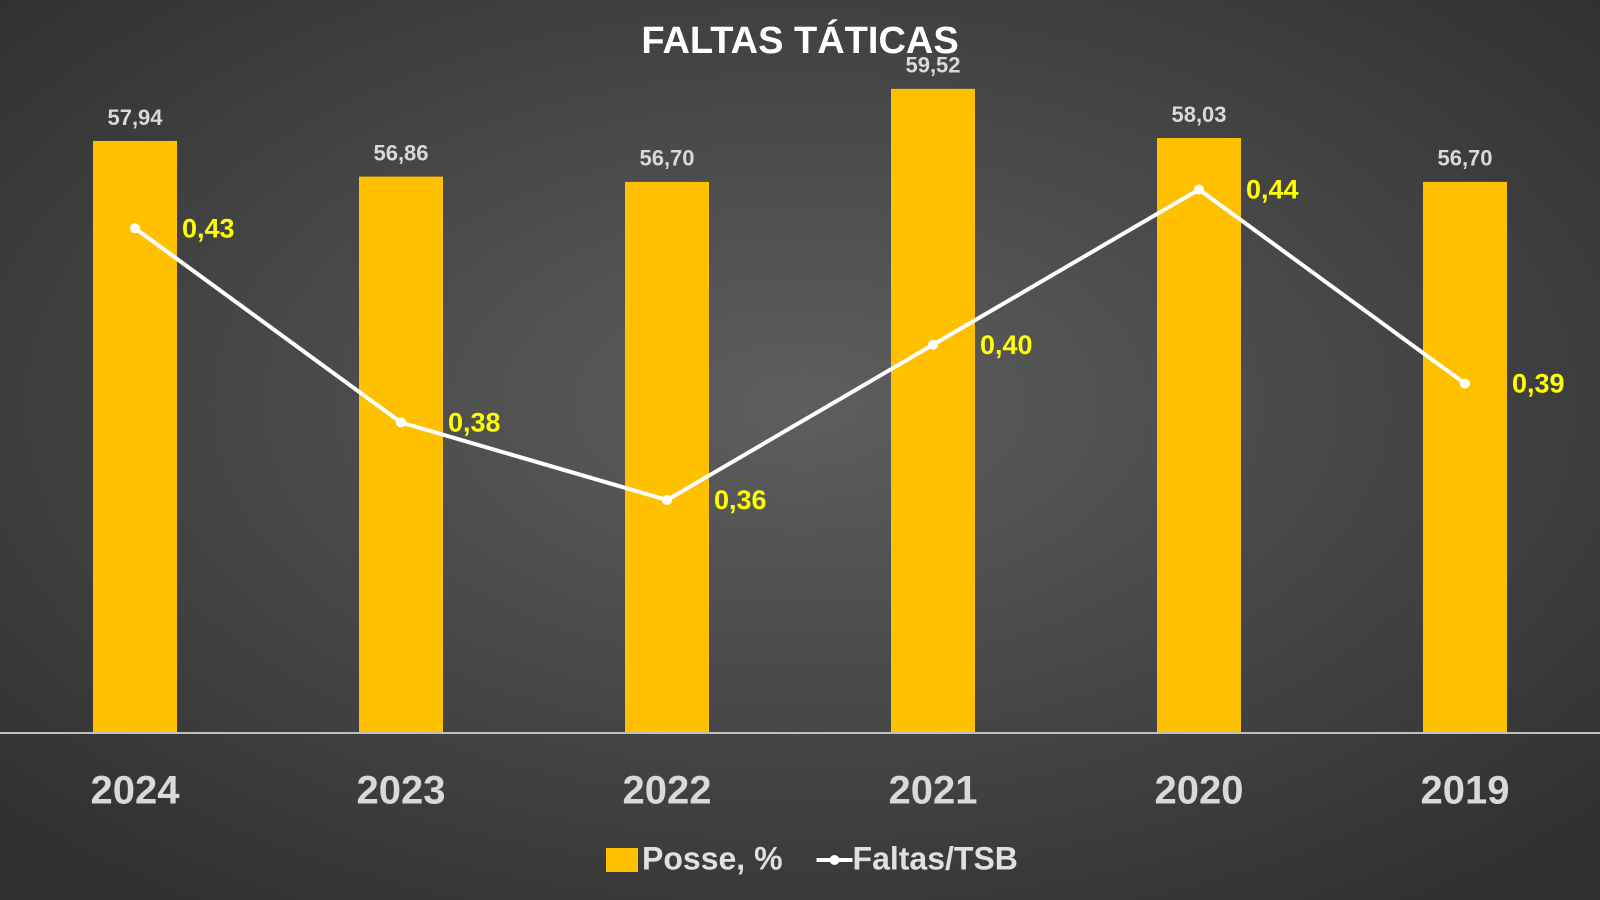 The height and width of the screenshot is (900, 1600). What do you see at coordinates (933, 791) in the screenshot?
I see `x-tick-label: 2021` at bounding box center [933, 791].